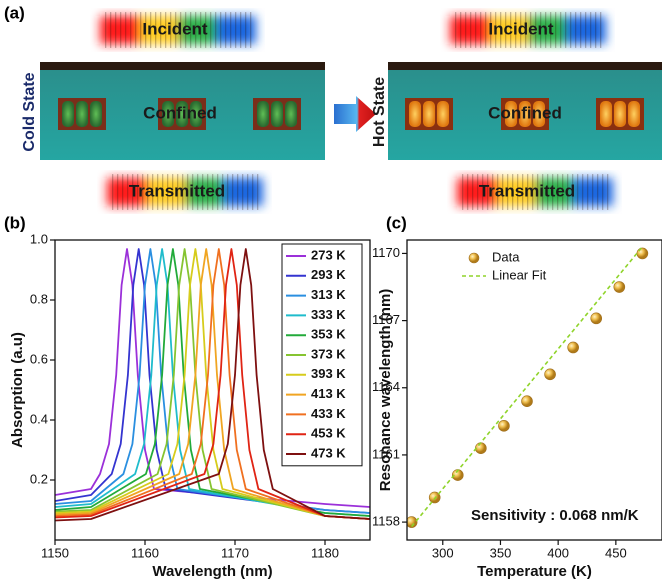 The image size is (662, 585). What do you see at coordinates (328, 353) in the screenshot?
I see `legend-label: 373 K` at bounding box center [328, 353].